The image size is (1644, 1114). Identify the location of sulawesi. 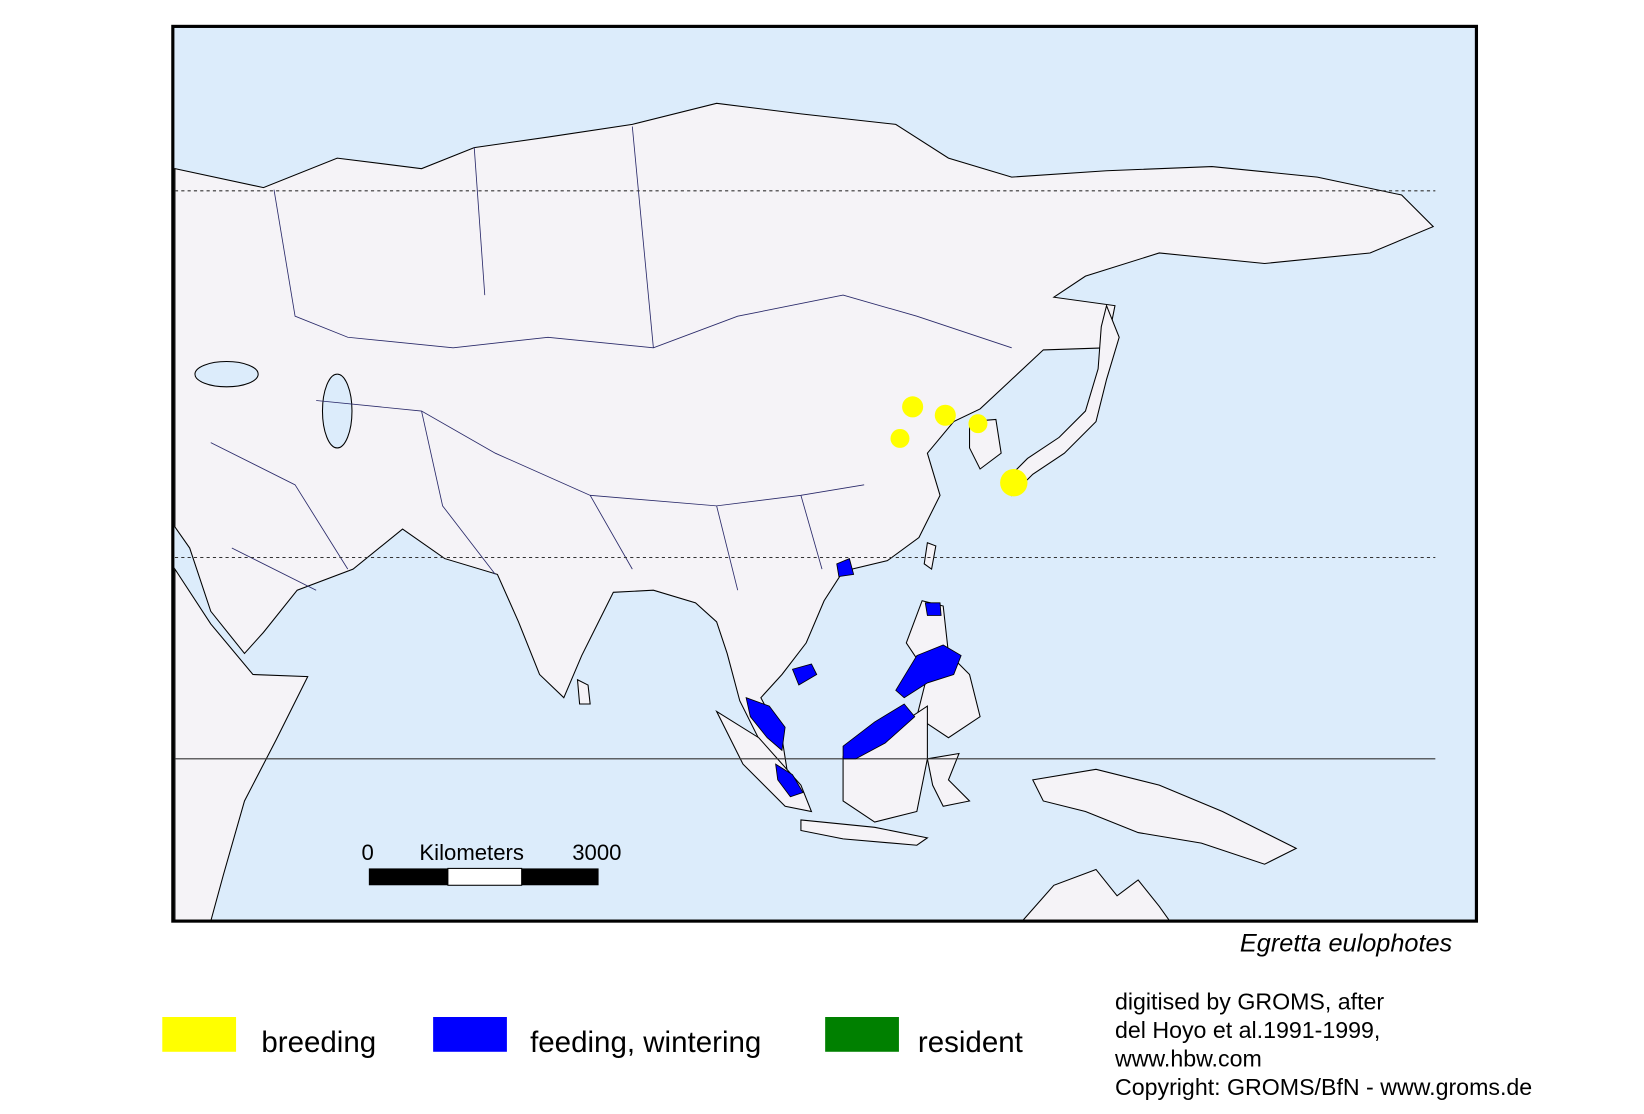
(948, 779).